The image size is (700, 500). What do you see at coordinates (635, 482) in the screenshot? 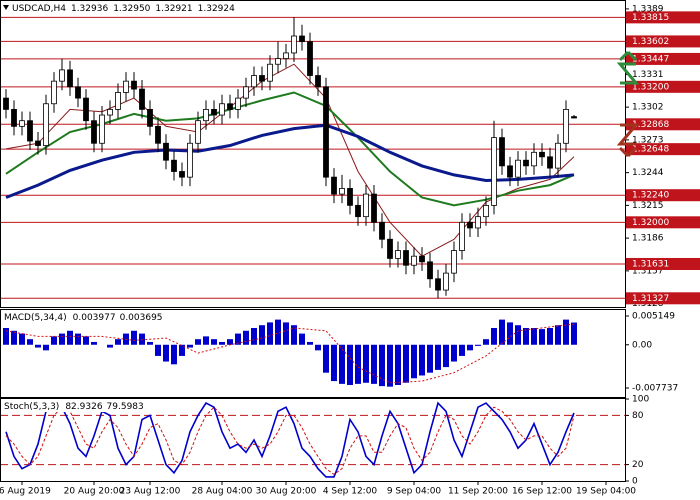
I see `y-tick-label: 0` at bounding box center [635, 482].